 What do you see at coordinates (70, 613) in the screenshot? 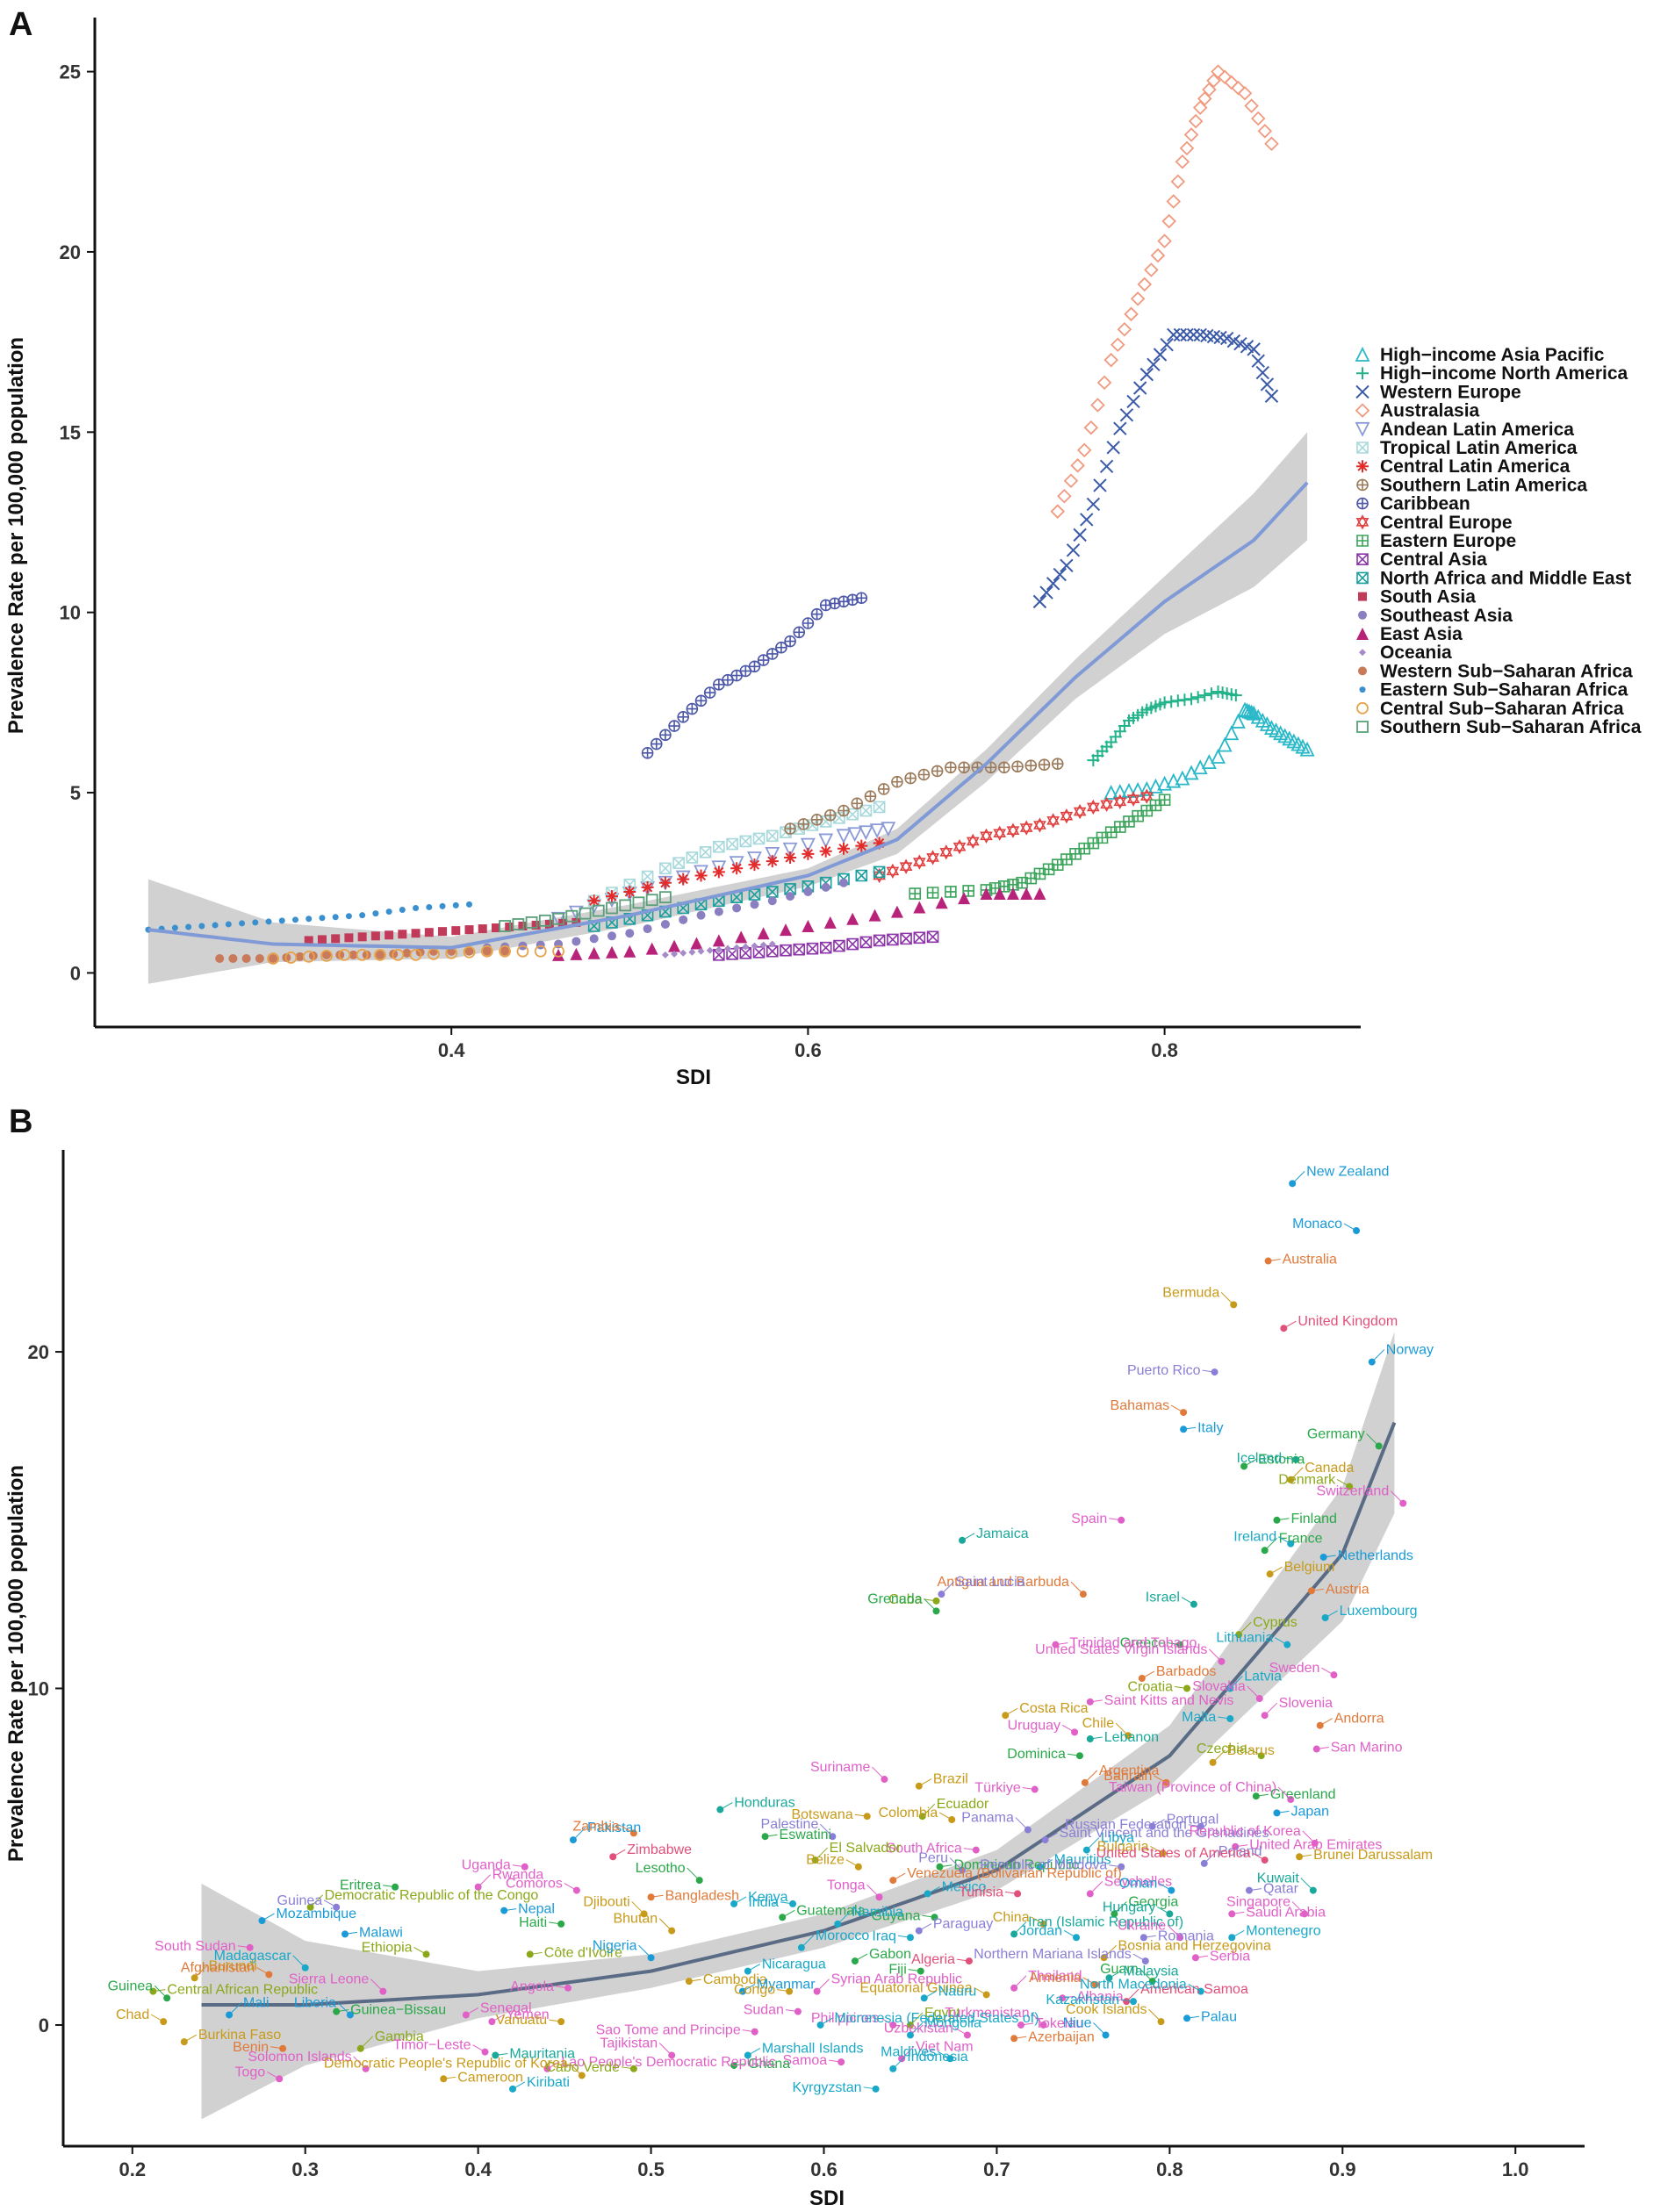
I see `panel-a-y-tick-label: 10` at bounding box center [70, 613].